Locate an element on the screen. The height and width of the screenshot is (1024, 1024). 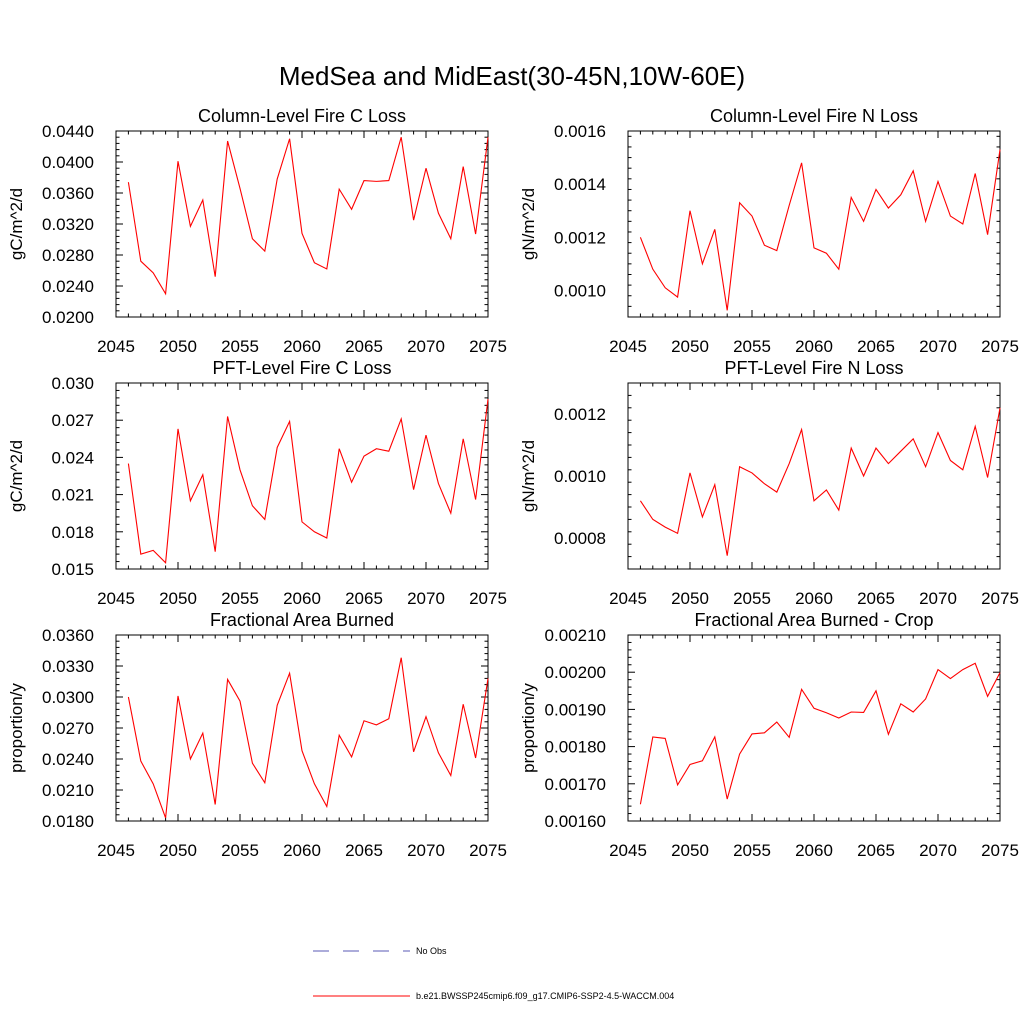
figure-title: MedSea and MidEast(30-45N,10W-60E) is located at coordinates (512, 76).